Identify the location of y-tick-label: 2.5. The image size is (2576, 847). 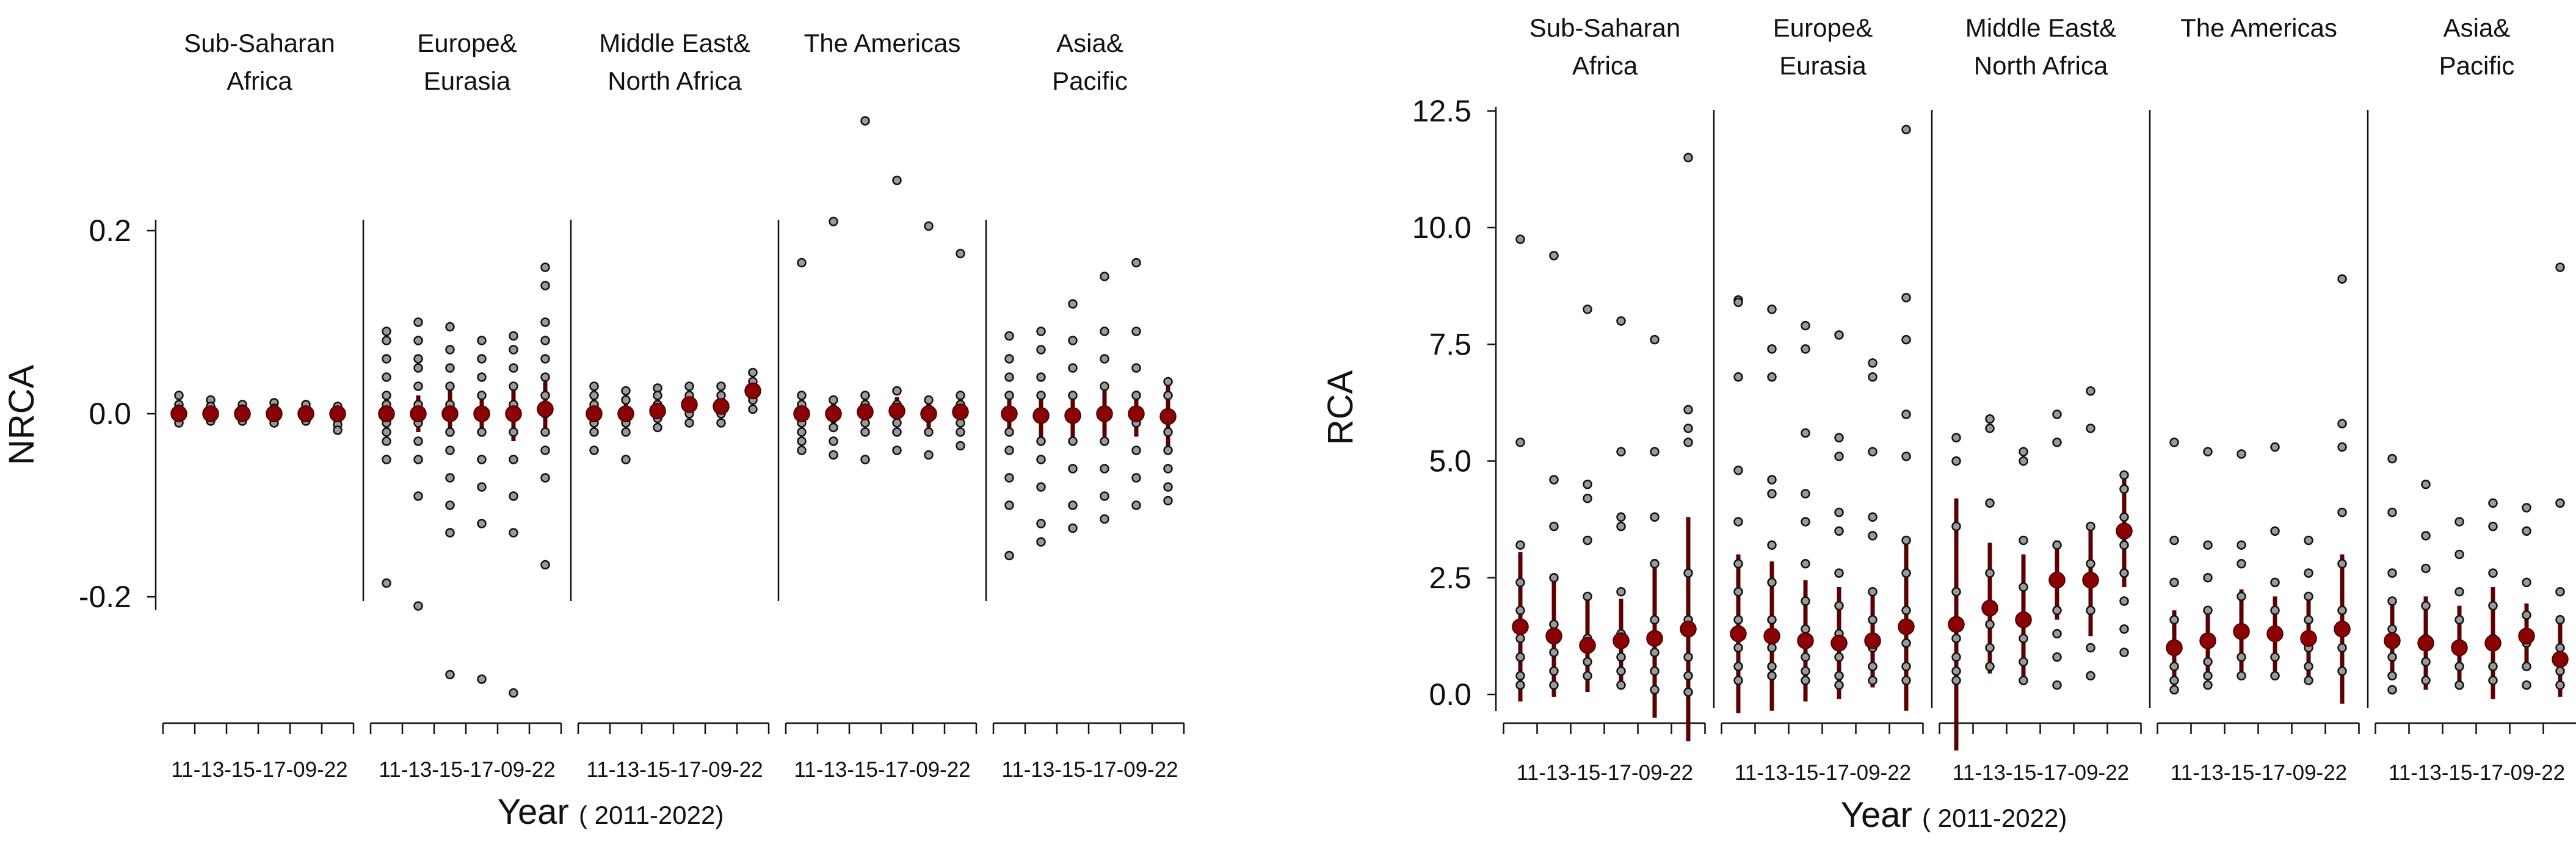
(1450, 578).